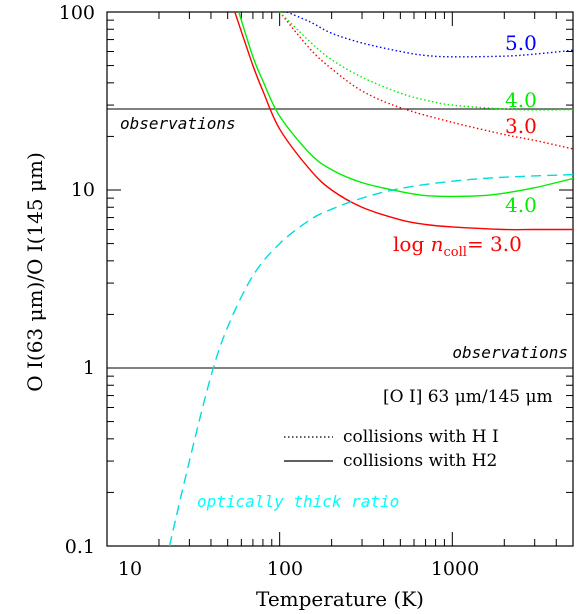  Describe the element at coordinates (468, 397) in the screenshot. I see `legend-title: [O I] 63 μm/145 μm` at that location.